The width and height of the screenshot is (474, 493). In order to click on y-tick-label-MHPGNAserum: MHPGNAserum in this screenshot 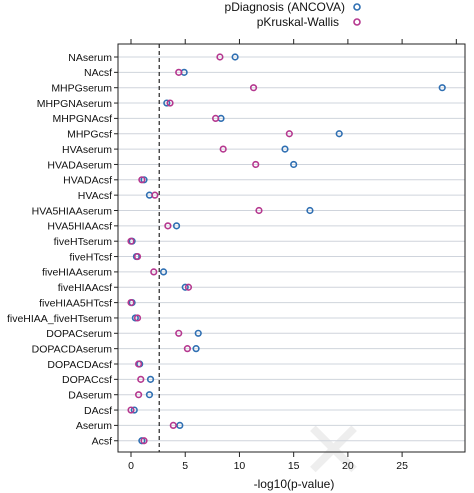, I will do `click(75, 104)`.